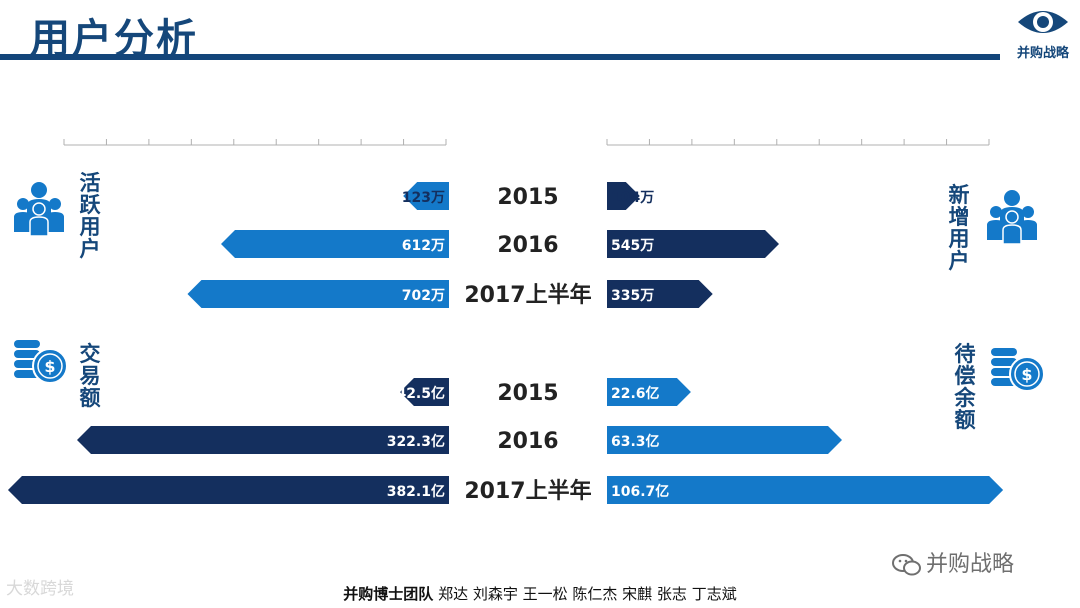  What do you see at coordinates (90, 216) in the screenshot?
I see `label-active-users: 活跃用户` at bounding box center [90, 216].